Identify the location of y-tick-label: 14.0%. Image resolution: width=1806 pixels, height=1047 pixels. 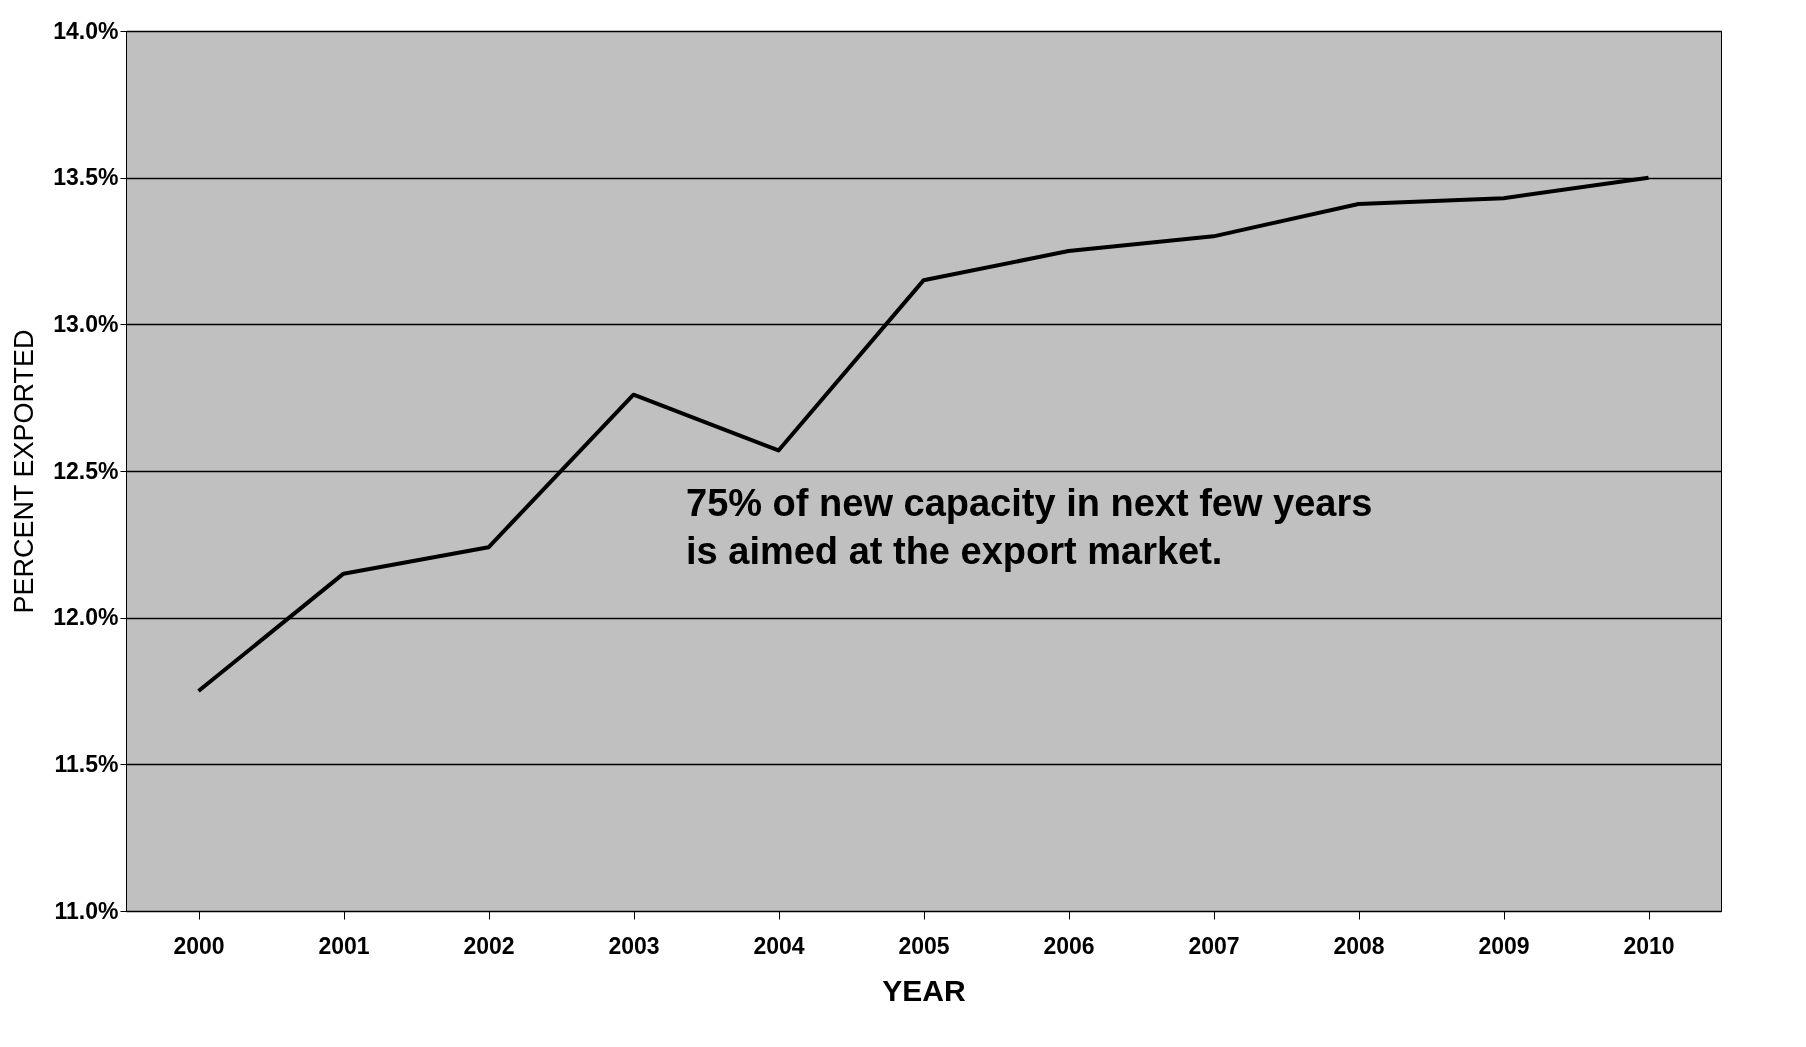
(86, 30).